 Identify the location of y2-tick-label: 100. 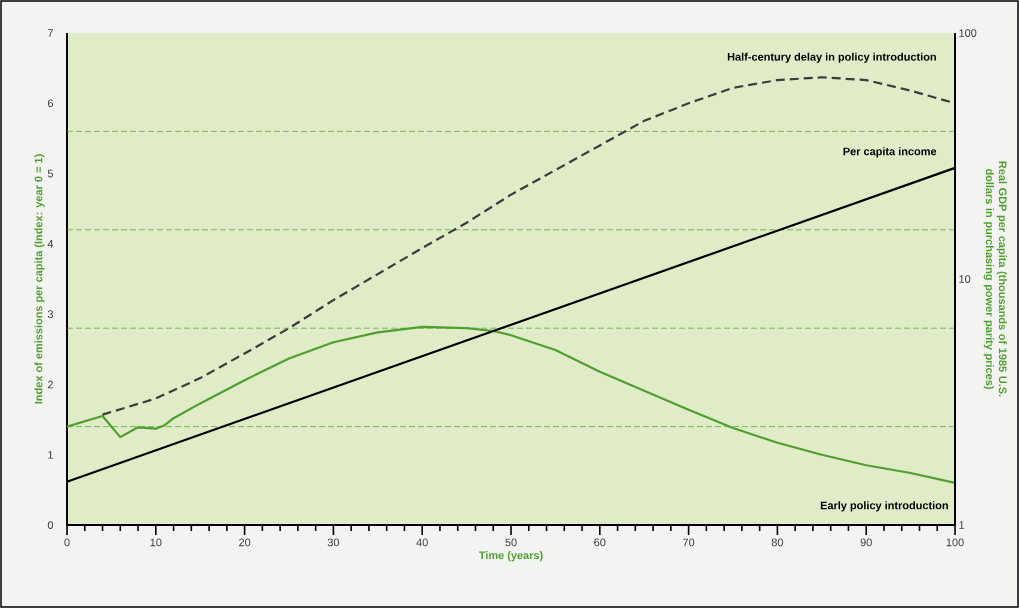
(968, 33).